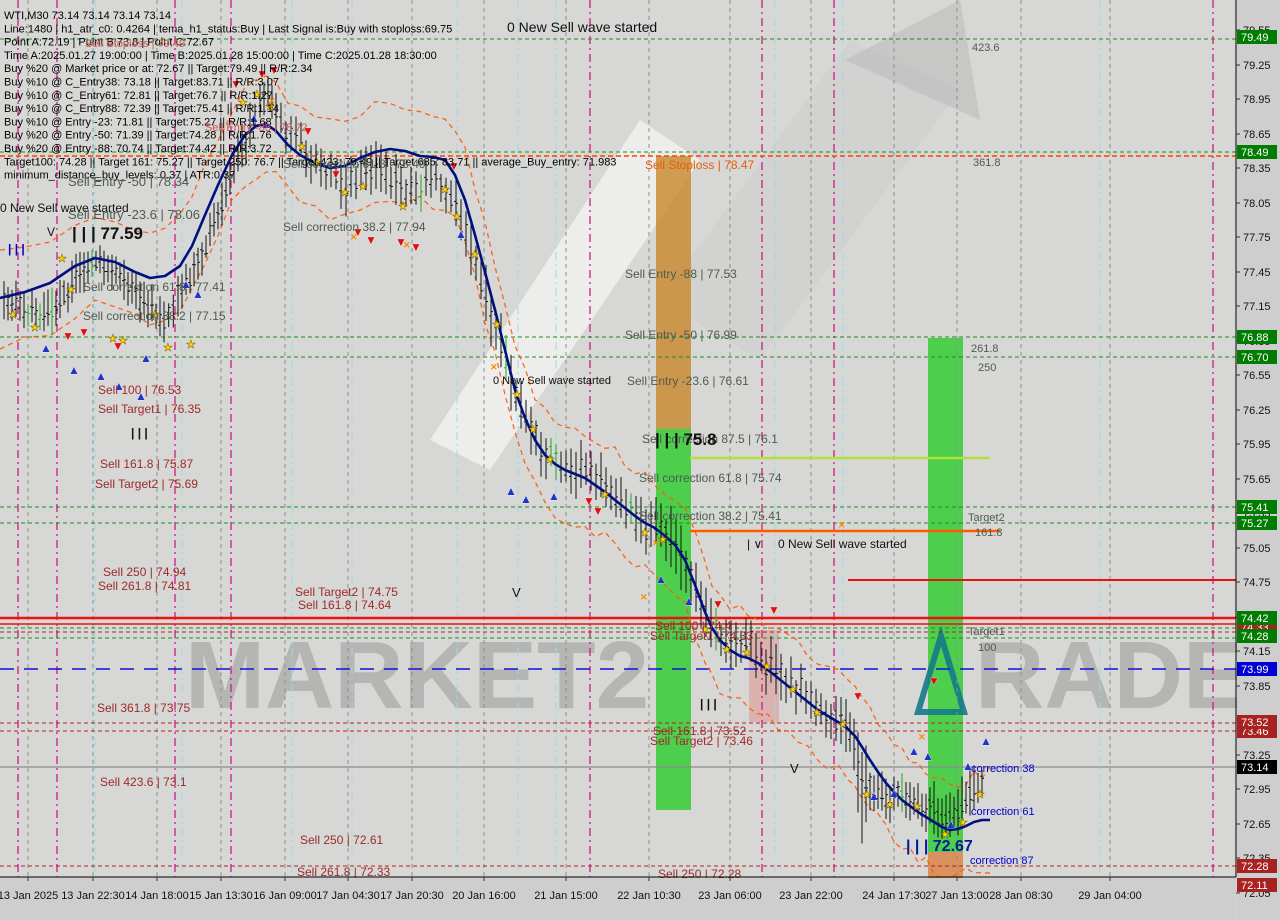 The height and width of the screenshot is (920, 1280). What do you see at coordinates (1255, 38) in the screenshot?
I see `price-badge-label: 79.49` at bounding box center [1255, 38].